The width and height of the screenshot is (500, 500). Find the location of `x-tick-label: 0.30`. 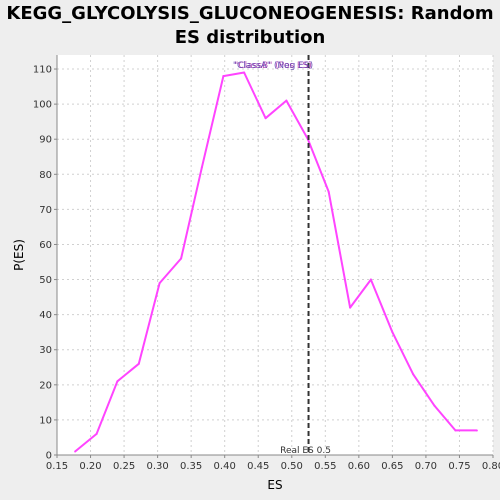

x-tick-label: 0.30 is located at coordinates (157, 466).